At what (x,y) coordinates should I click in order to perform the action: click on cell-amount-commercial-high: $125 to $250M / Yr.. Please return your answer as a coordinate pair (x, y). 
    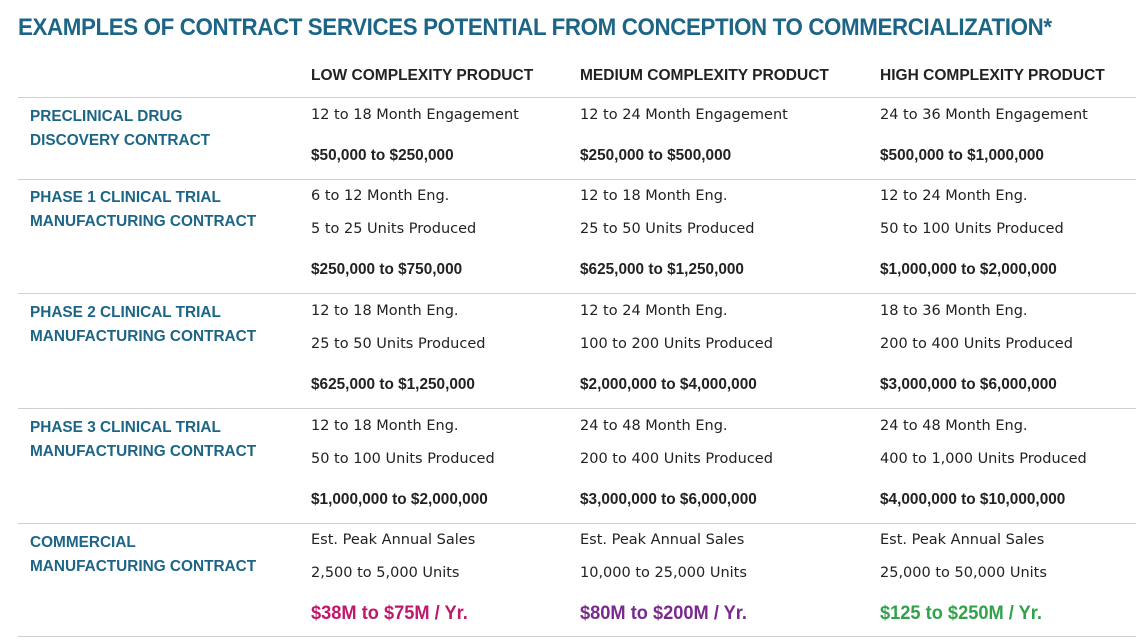
    Looking at the image, I should click on (961, 613).